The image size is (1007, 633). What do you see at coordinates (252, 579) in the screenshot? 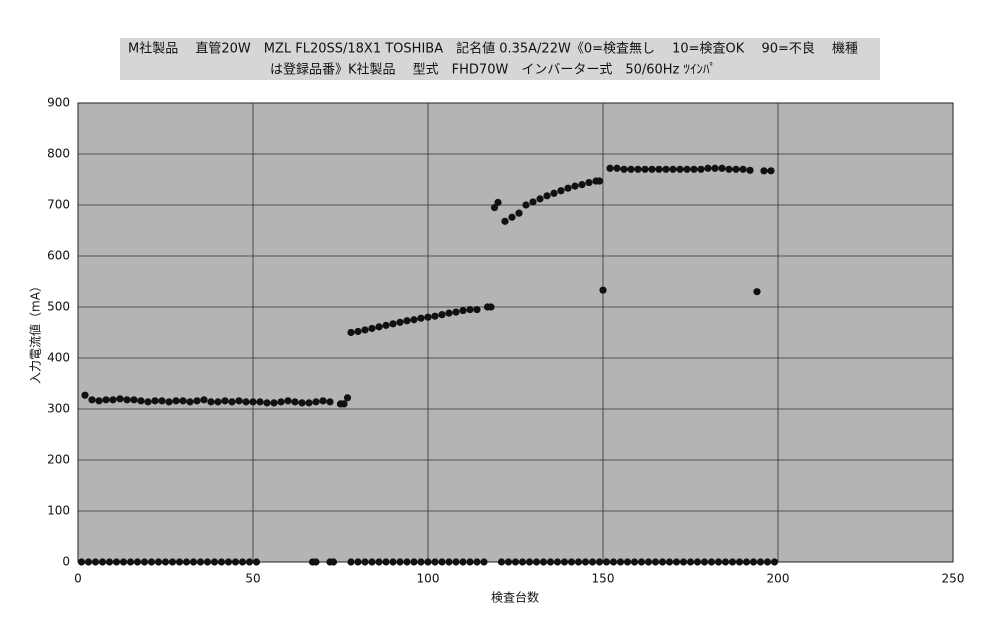
I see `x-tick-label: 50` at bounding box center [252, 579].